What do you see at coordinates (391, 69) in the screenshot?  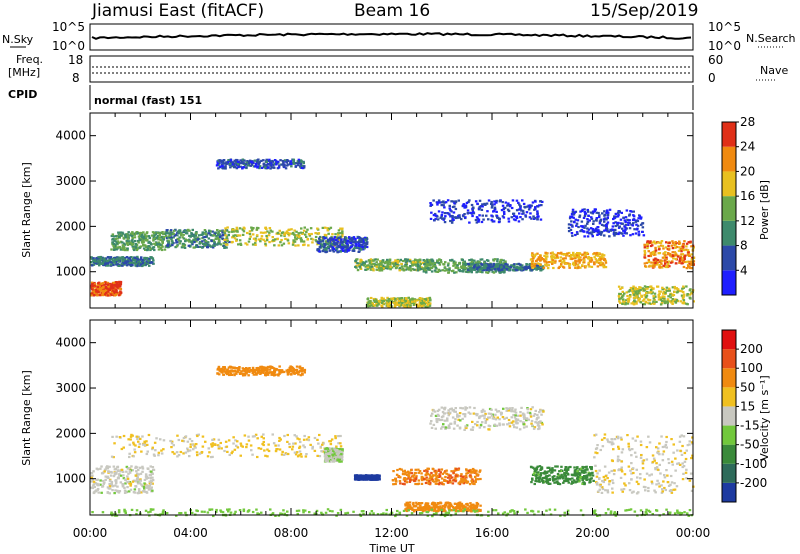 I see `freq-panel` at bounding box center [391, 69].